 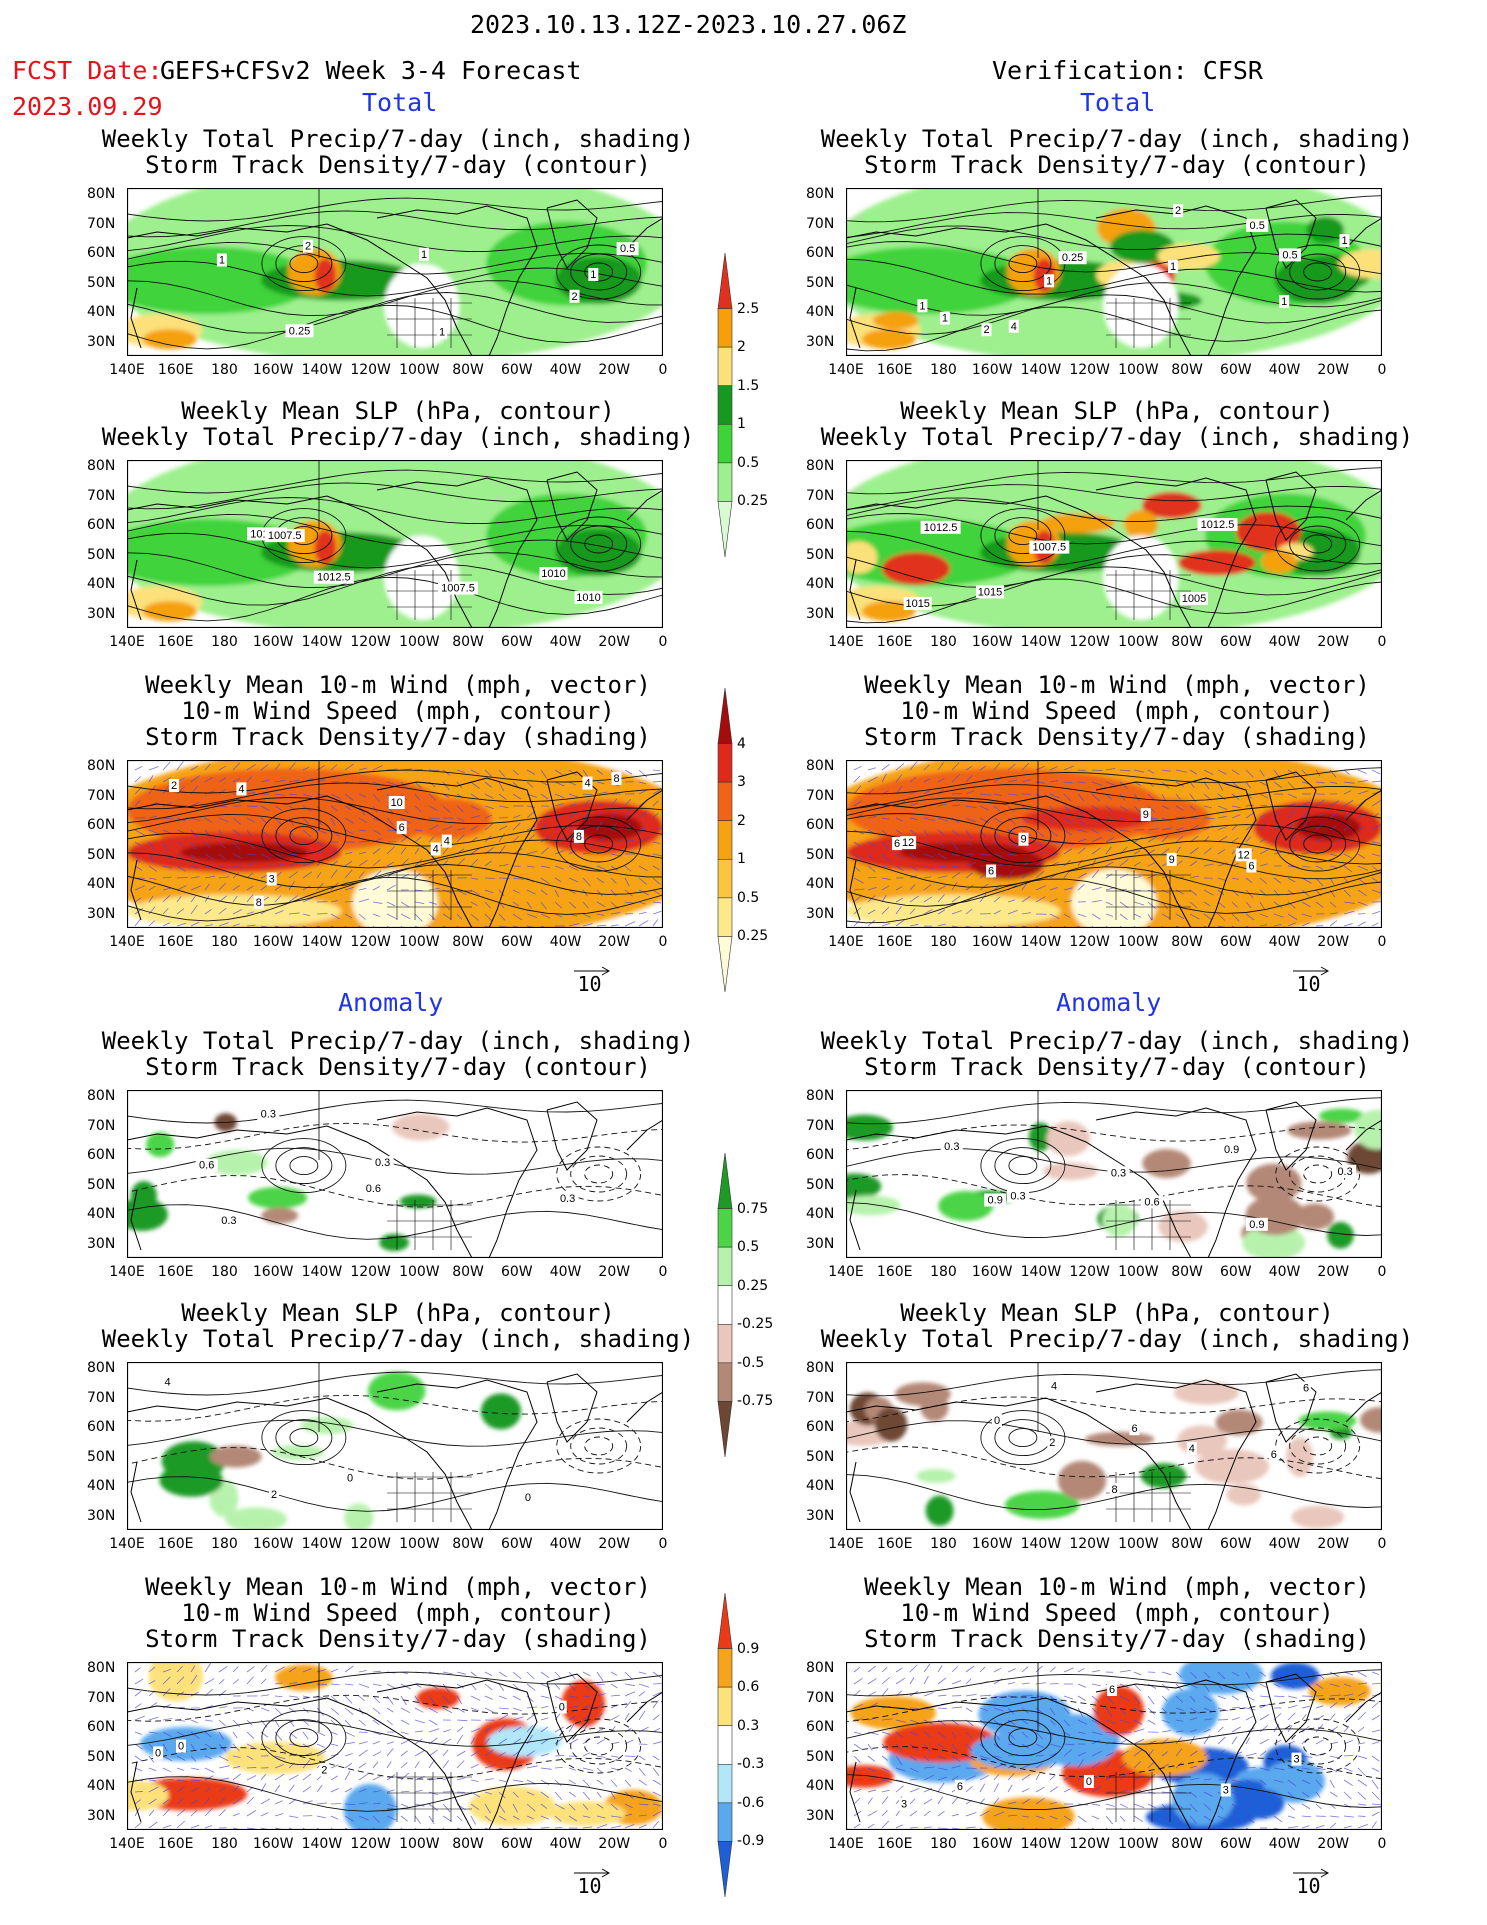 I want to click on contour-label: 3, so click(x=1296, y=1760).